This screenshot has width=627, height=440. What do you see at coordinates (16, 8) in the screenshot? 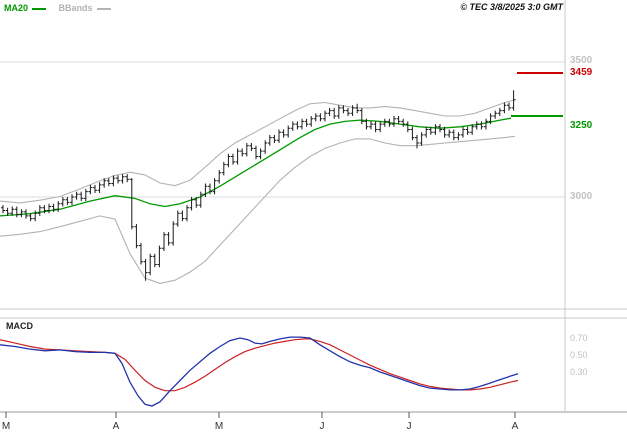
I see `legend-ma20-label: MA20` at bounding box center [16, 8].